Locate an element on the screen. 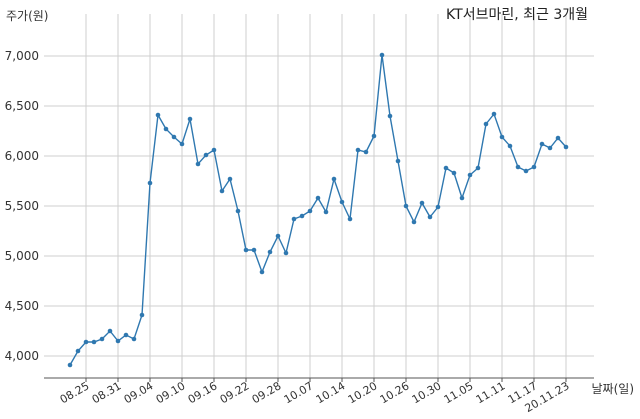 The image size is (640, 419). x-tick-label: 09.22 is located at coordinates (235, 392).